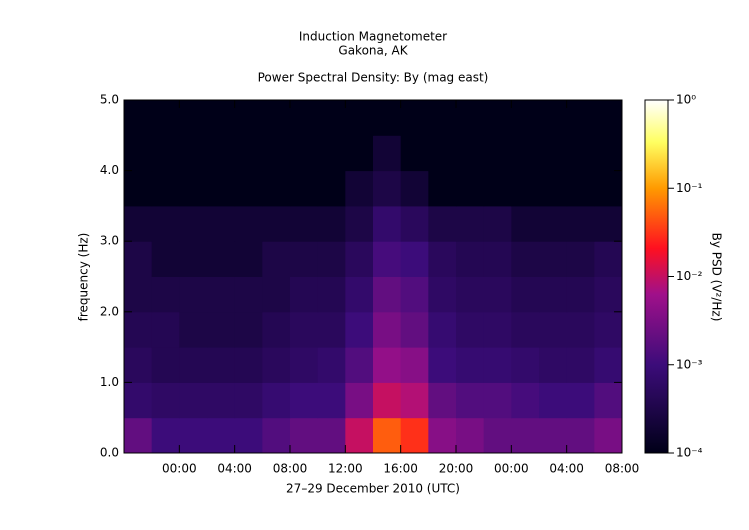 This screenshot has width=749, height=530. What do you see at coordinates (717, 277) in the screenshot?
I see `colorbar-label: By PSD (V²/Hz)` at bounding box center [717, 277].